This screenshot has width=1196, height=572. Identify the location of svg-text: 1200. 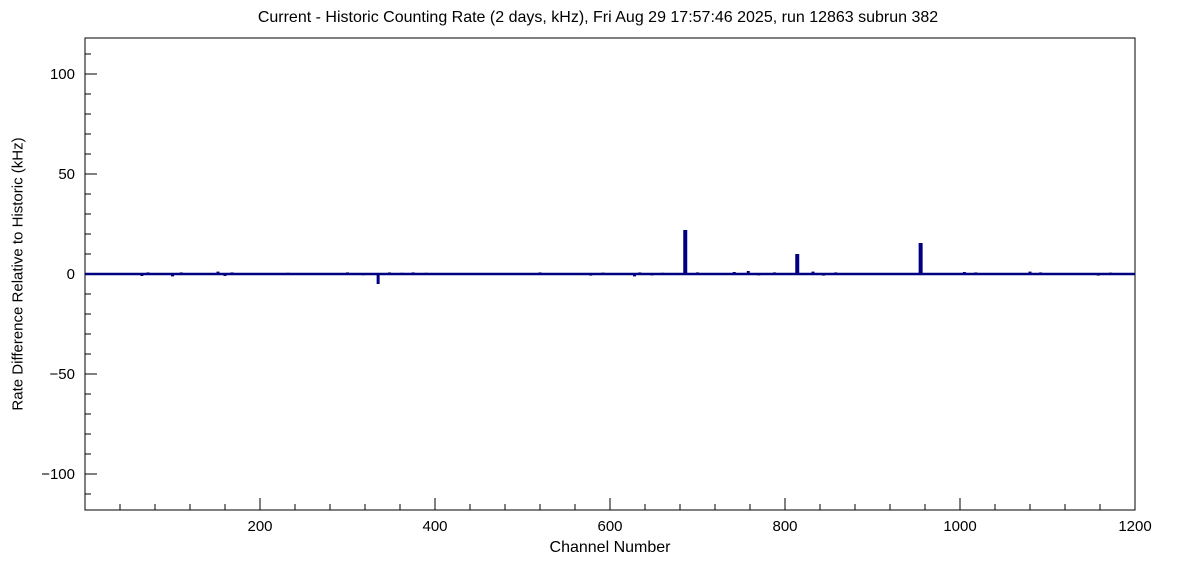
(1134, 526).